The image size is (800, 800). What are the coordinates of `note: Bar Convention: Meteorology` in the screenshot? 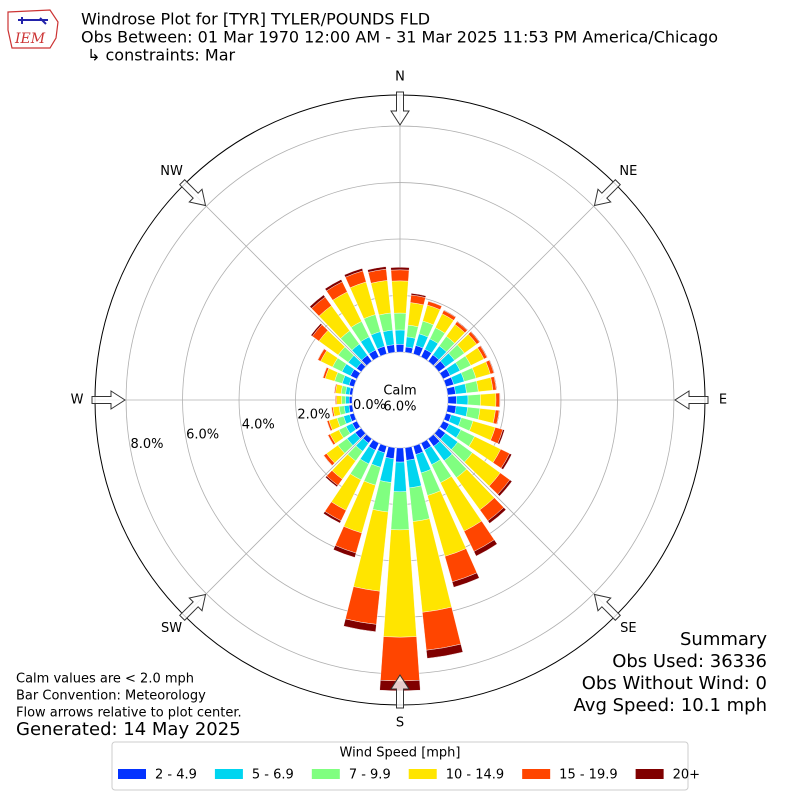 It's located at (111, 696).